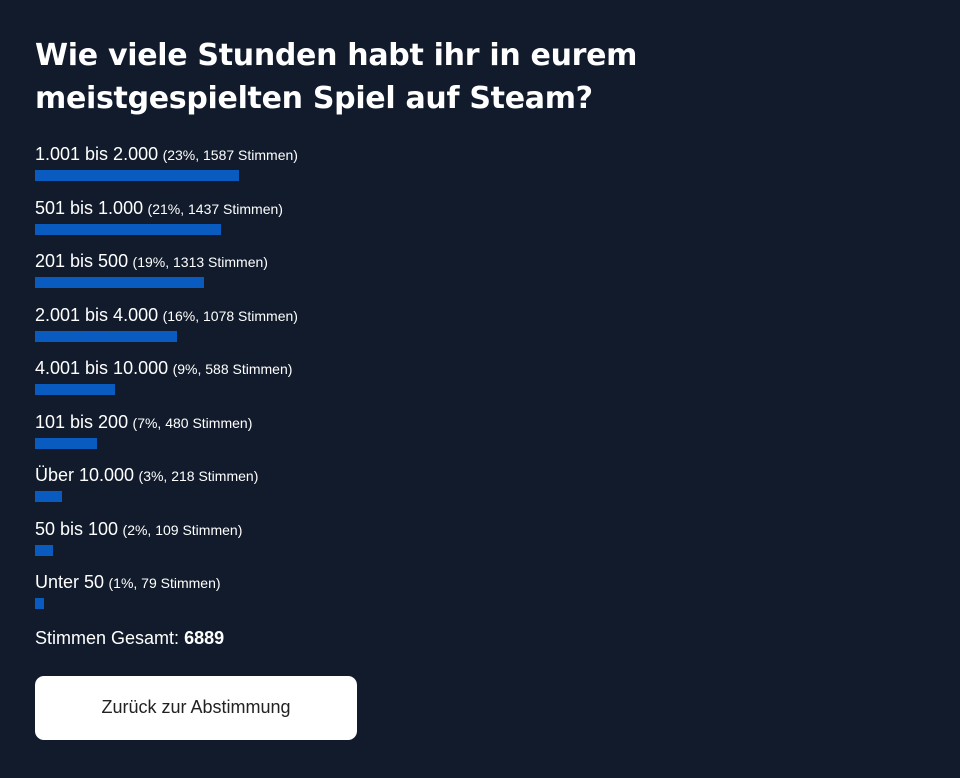 The width and height of the screenshot is (960, 778). What do you see at coordinates (85, 475) in the screenshot?
I see `poll-option-label: Über 10.000` at bounding box center [85, 475].